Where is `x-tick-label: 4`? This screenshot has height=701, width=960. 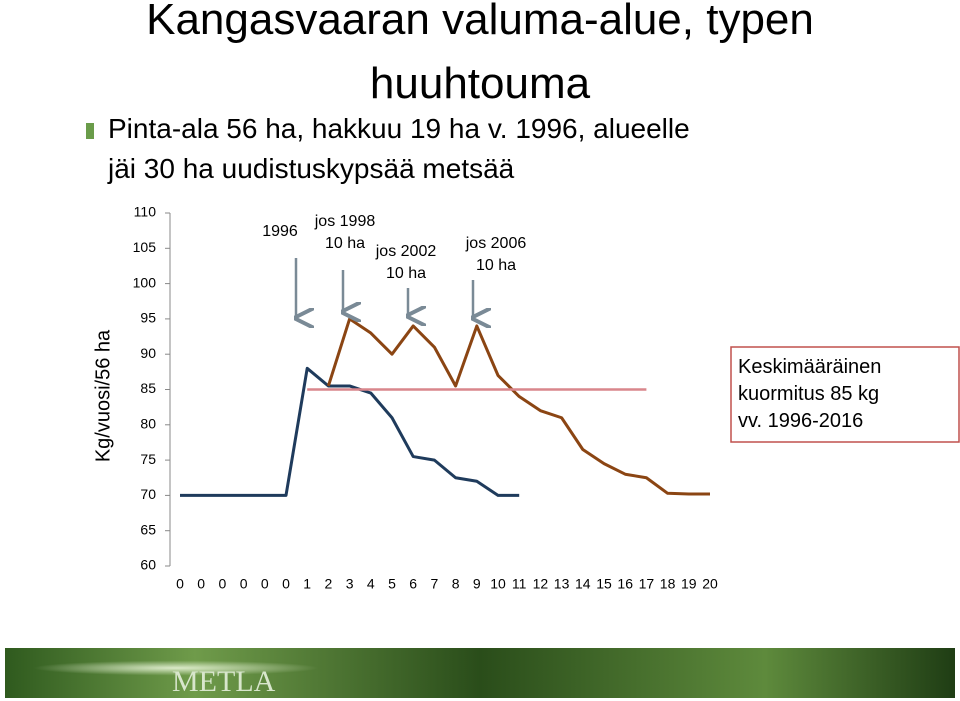
x-tick-label: 4 is located at coordinates (371, 584).